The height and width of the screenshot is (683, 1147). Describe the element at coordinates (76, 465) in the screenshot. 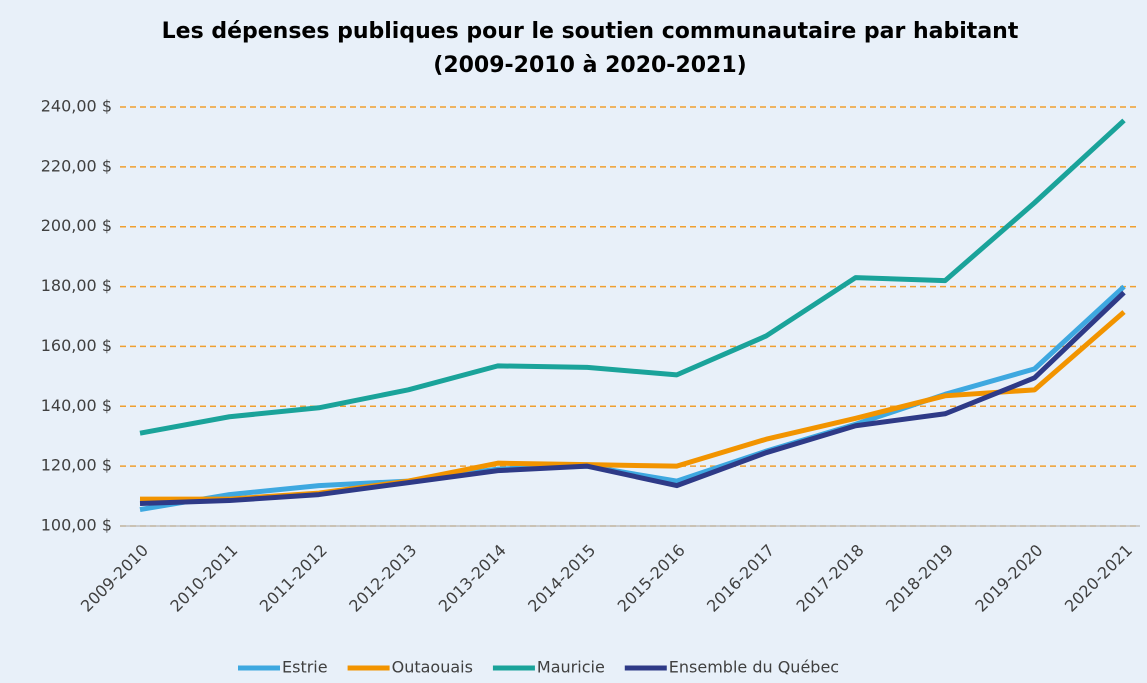

I see `y-tick-label: 120,00 $` at that location.